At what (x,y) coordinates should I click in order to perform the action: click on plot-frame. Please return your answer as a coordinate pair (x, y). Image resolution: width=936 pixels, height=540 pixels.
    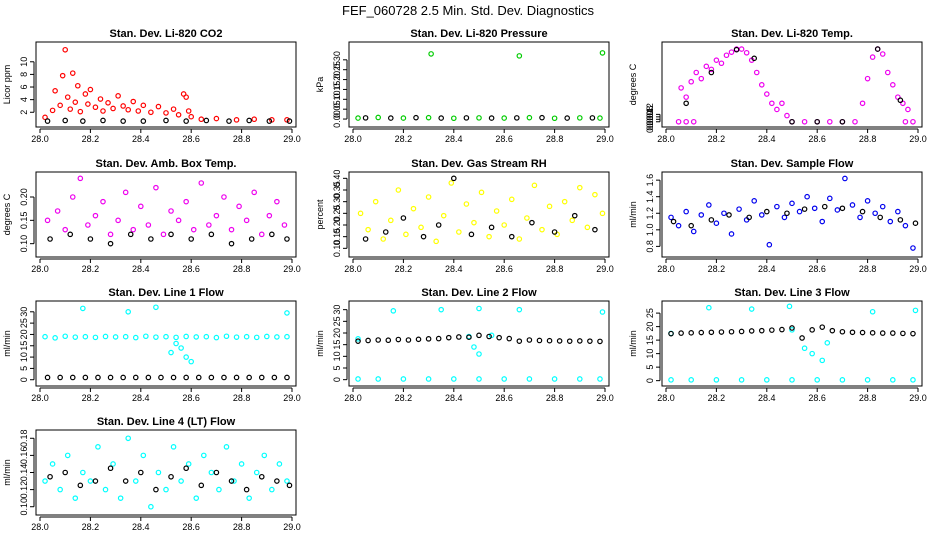
    Looking at the image, I should click on (792, 84).